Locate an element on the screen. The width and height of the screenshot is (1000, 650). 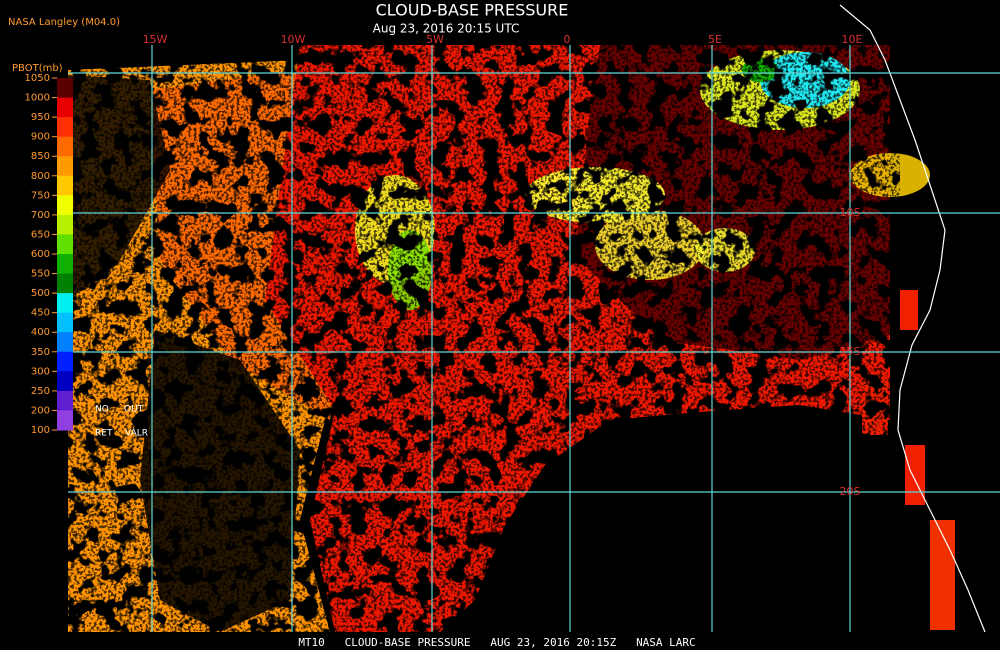
source-label: NASA Langley (M04.0) is located at coordinates (64, 22).